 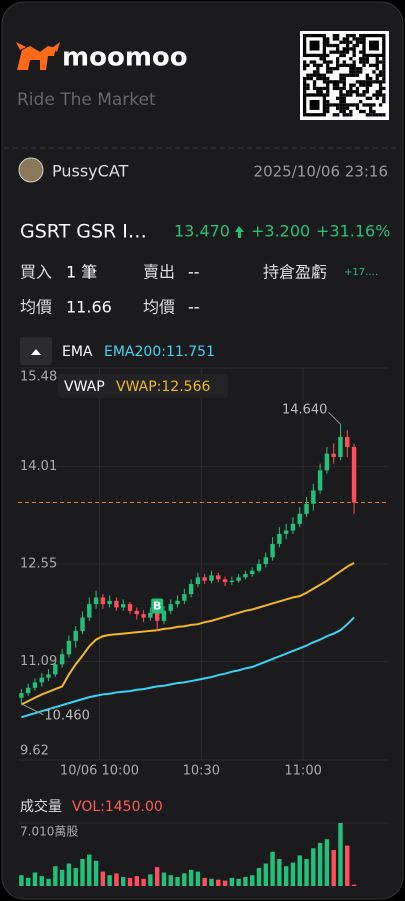 I want to click on y-tick-label: 14.01, so click(x=38, y=466).